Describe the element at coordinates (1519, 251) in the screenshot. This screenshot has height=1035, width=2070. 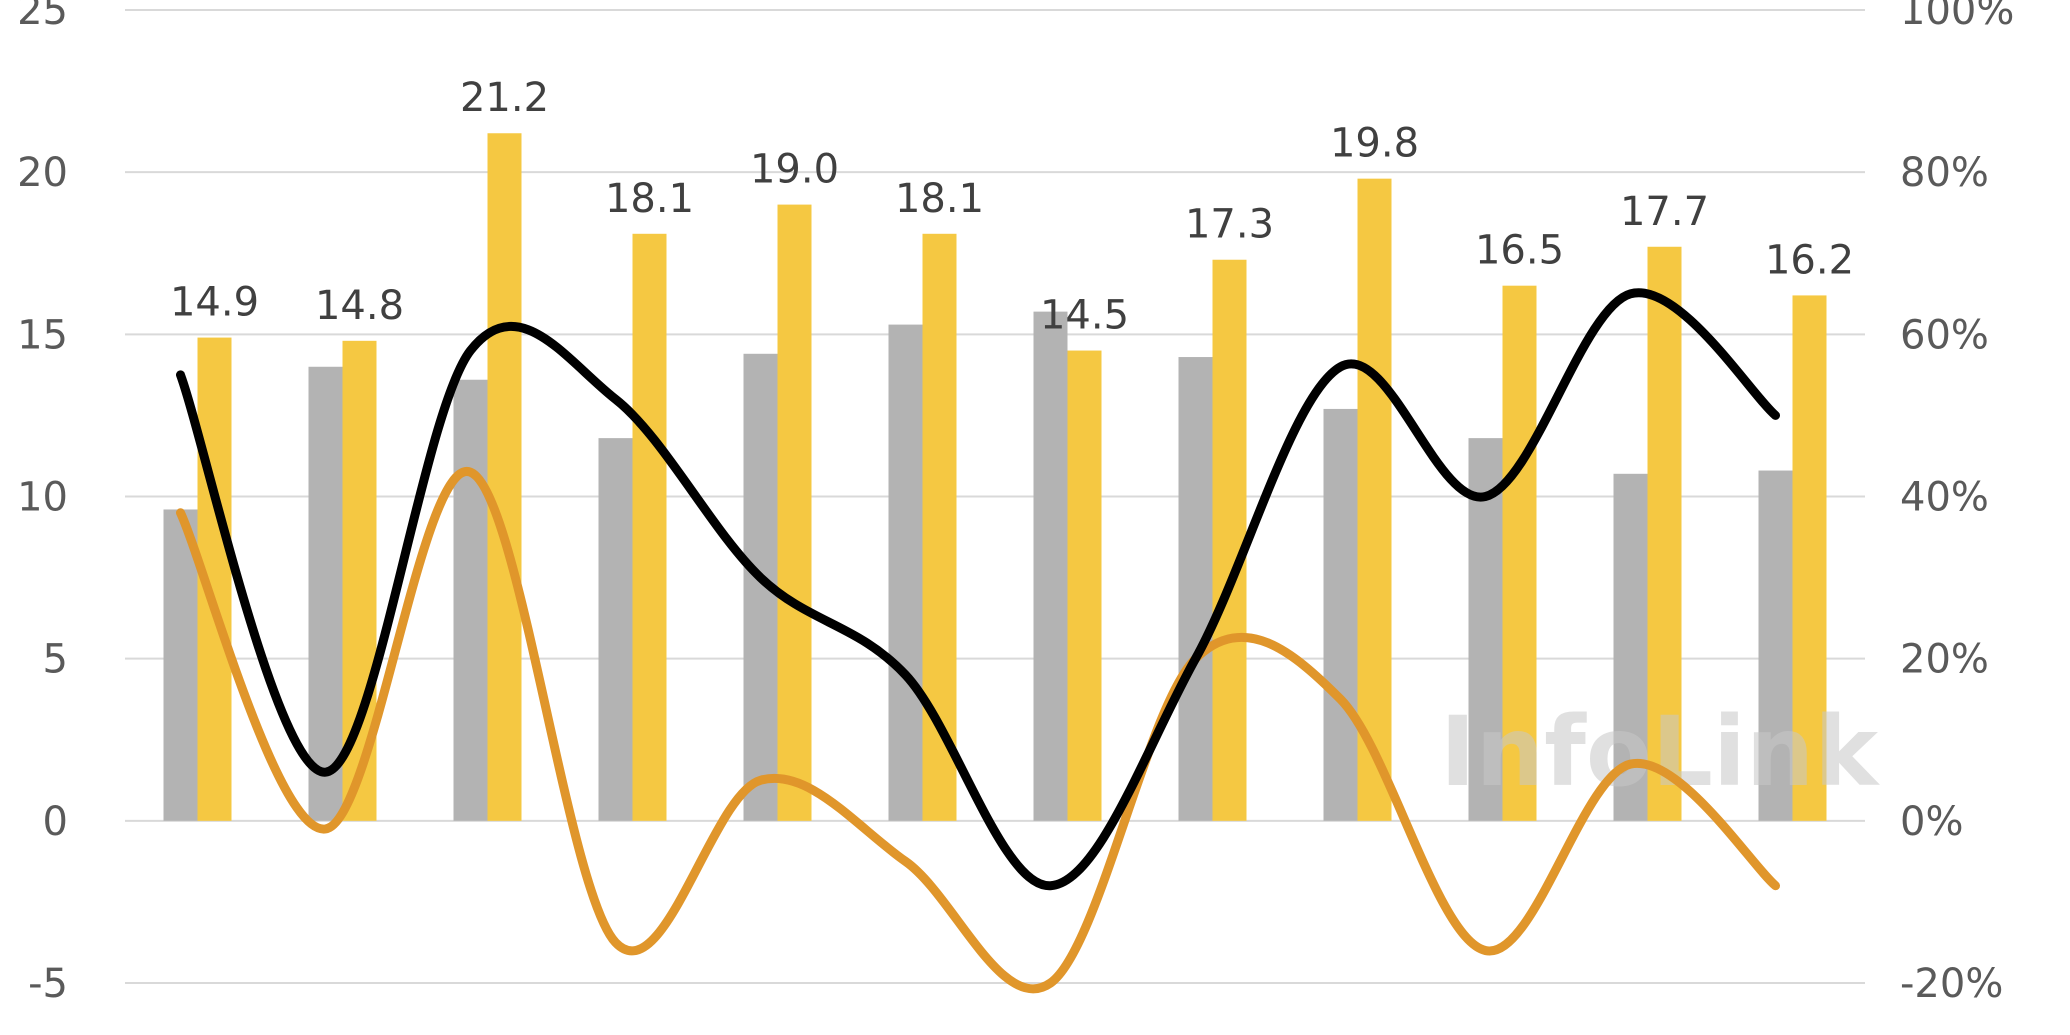
I see `bar-value-label: 16.5` at that location.